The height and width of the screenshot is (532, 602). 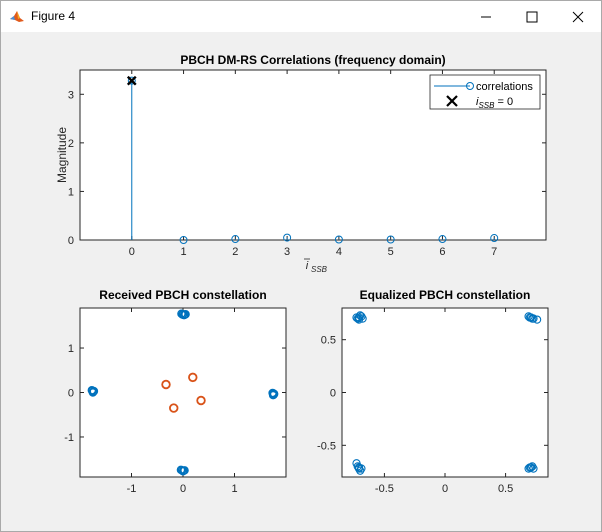 I want to click on y-tick-label: 3, so click(x=71, y=95).